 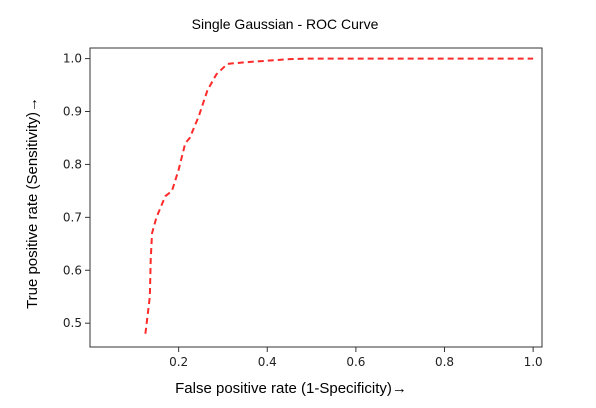 I want to click on x-tick-label: 0.8, so click(x=444, y=362).